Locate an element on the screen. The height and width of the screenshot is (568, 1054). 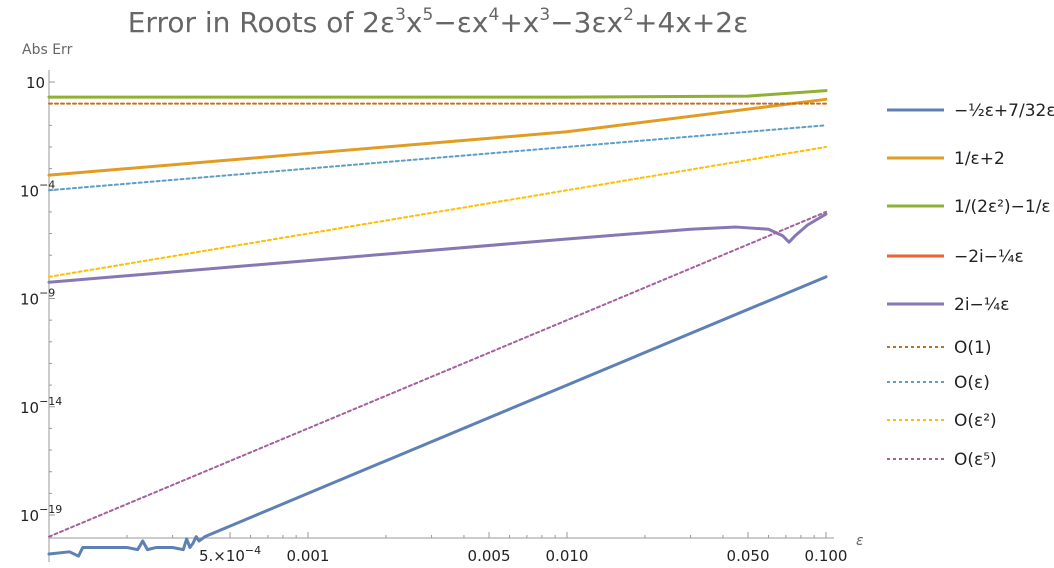
legend-item: 1/ε+2 is located at coordinates (946, 159).